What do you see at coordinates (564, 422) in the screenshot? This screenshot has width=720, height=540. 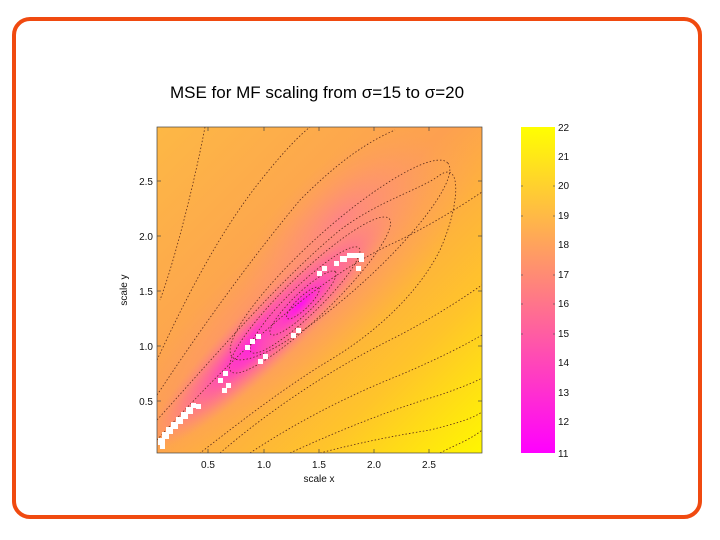 I see `colorbar-tick: 12` at bounding box center [564, 422].